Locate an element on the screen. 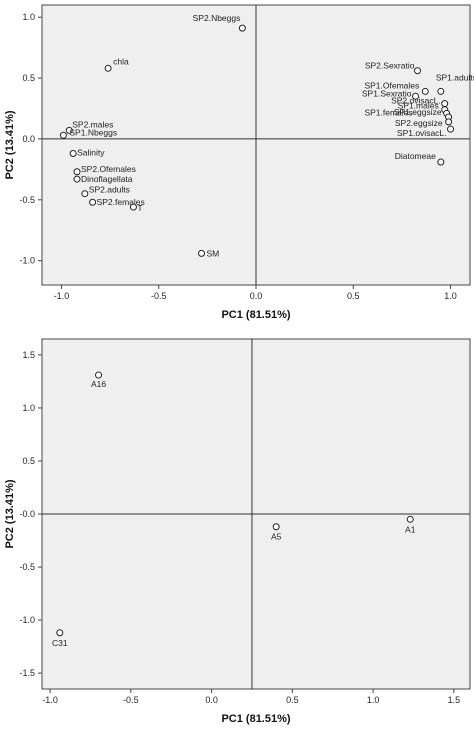 Image resolution: width=474 pixels, height=729 pixels. point-label: SP1.females is located at coordinates (388, 112).